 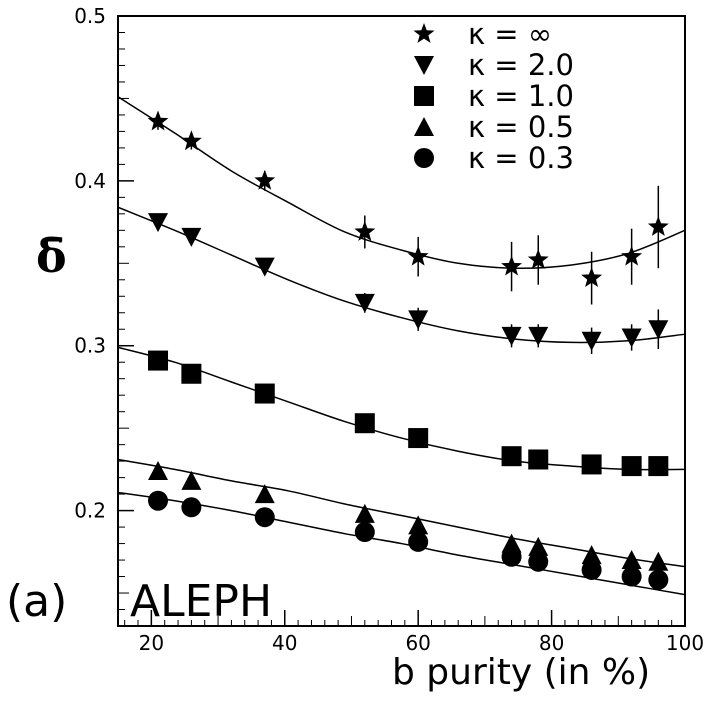 What do you see at coordinates (521, 96) in the screenshot?
I see `legend-label: κ = 1.0` at bounding box center [521, 96].